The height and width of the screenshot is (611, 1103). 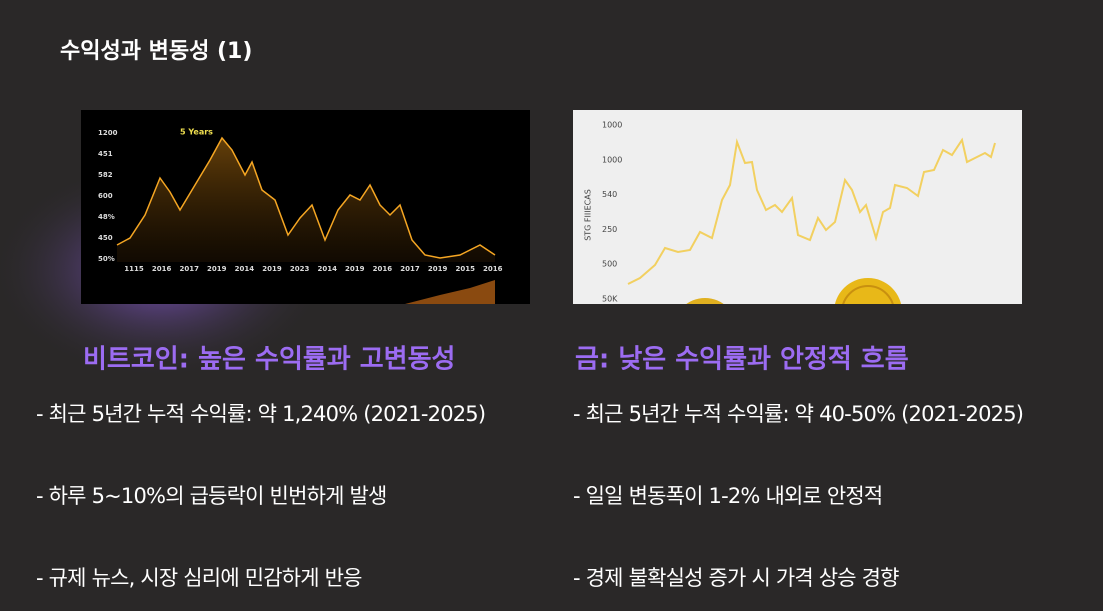 What do you see at coordinates (609, 229) in the screenshot?
I see `y-tick-label: 250` at bounding box center [609, 229].